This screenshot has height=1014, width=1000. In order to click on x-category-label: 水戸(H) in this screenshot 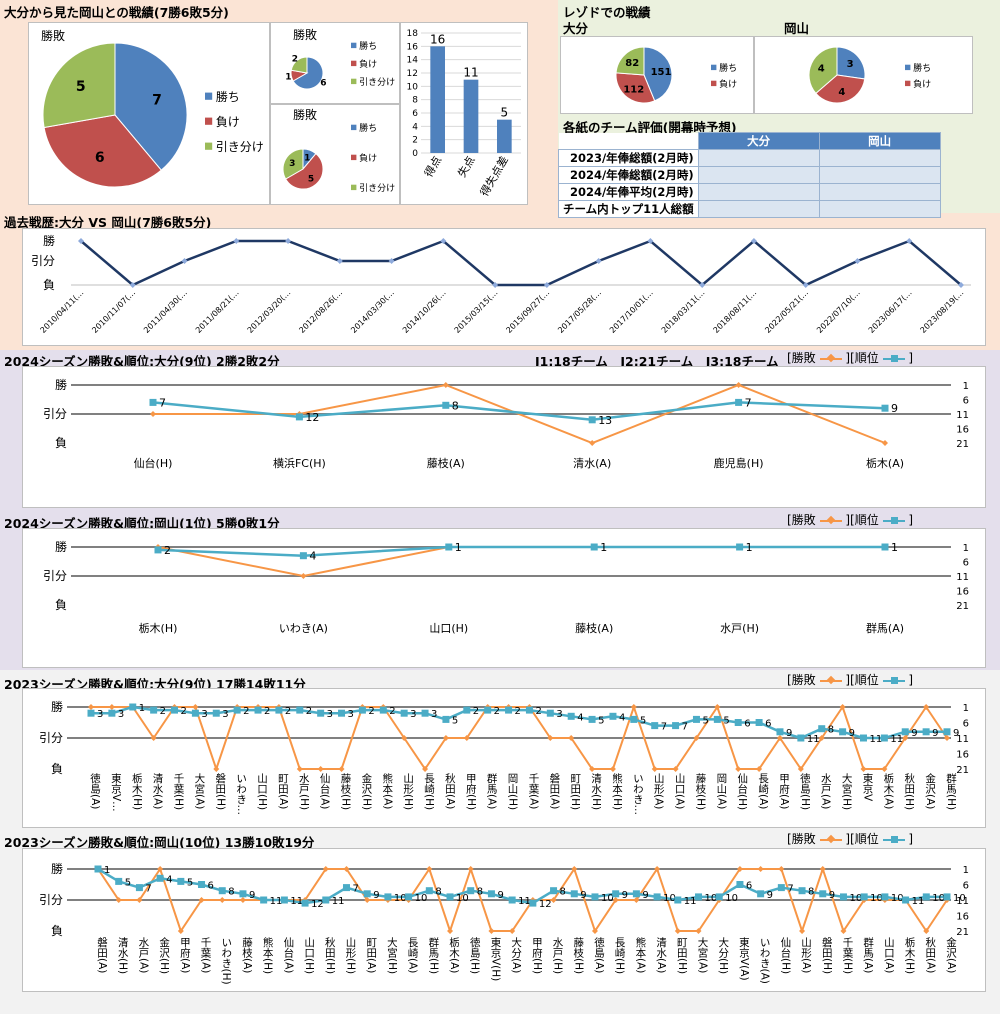, I will do `click(739, 628)`.